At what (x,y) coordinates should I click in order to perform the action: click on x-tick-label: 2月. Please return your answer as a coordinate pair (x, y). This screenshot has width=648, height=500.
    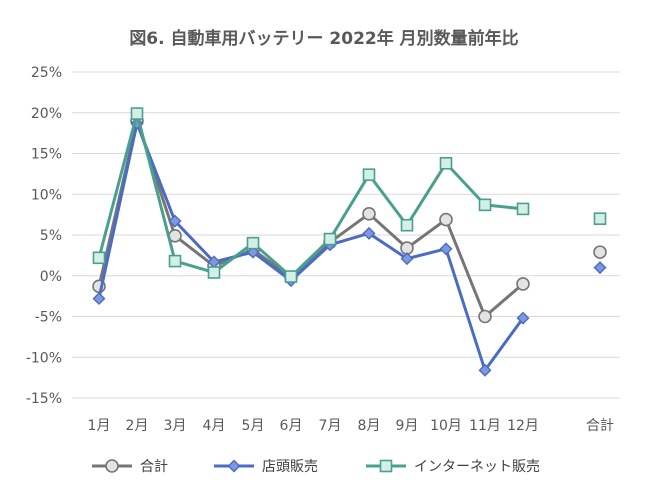
    Looking at the image, I should click on (137, 426).